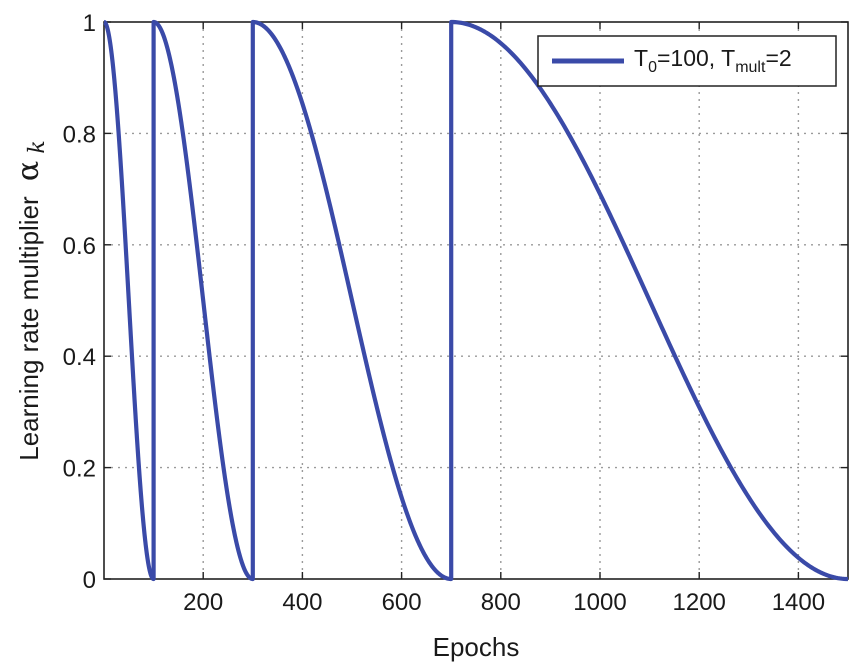 Image resolution: width=860 pixels, height=669 pixels. What do you see at coordinates (699, 602) in the screenshot?
I see `x-tick-label: 1200` at bounding box center [699, 602].